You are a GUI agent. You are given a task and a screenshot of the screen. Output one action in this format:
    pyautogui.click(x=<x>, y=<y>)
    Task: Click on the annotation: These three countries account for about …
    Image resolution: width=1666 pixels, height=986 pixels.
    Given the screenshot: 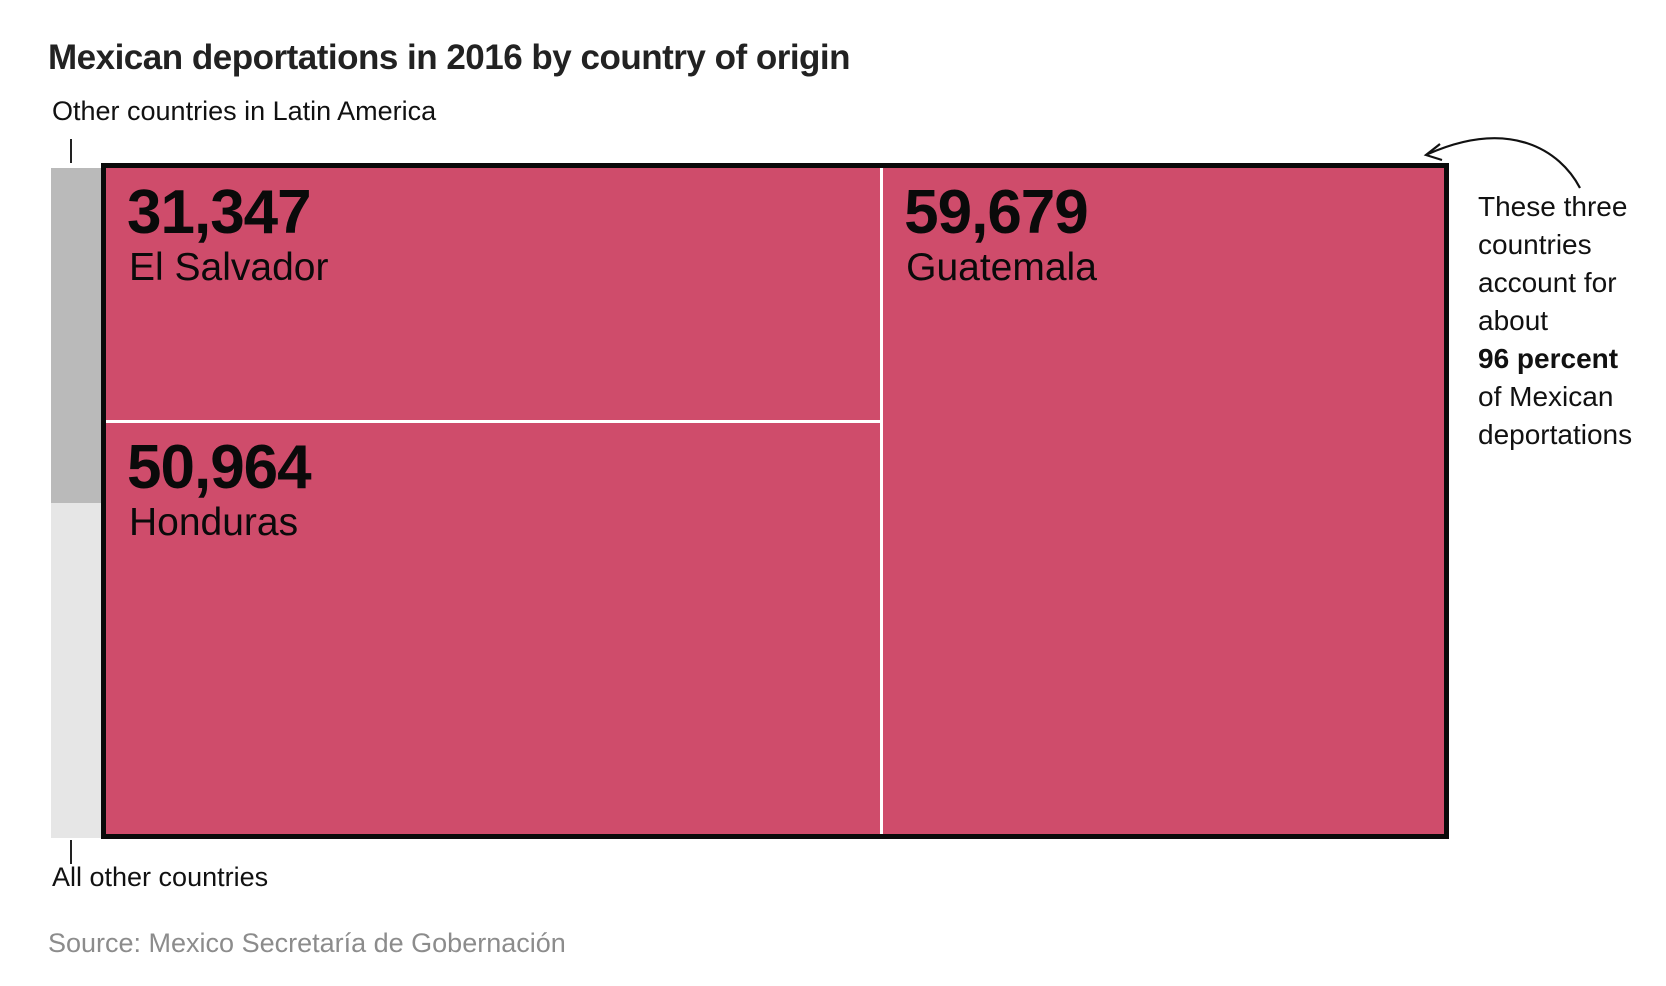 What is the action you would take?
    pyautogui.click(x=1568, y=321)
    